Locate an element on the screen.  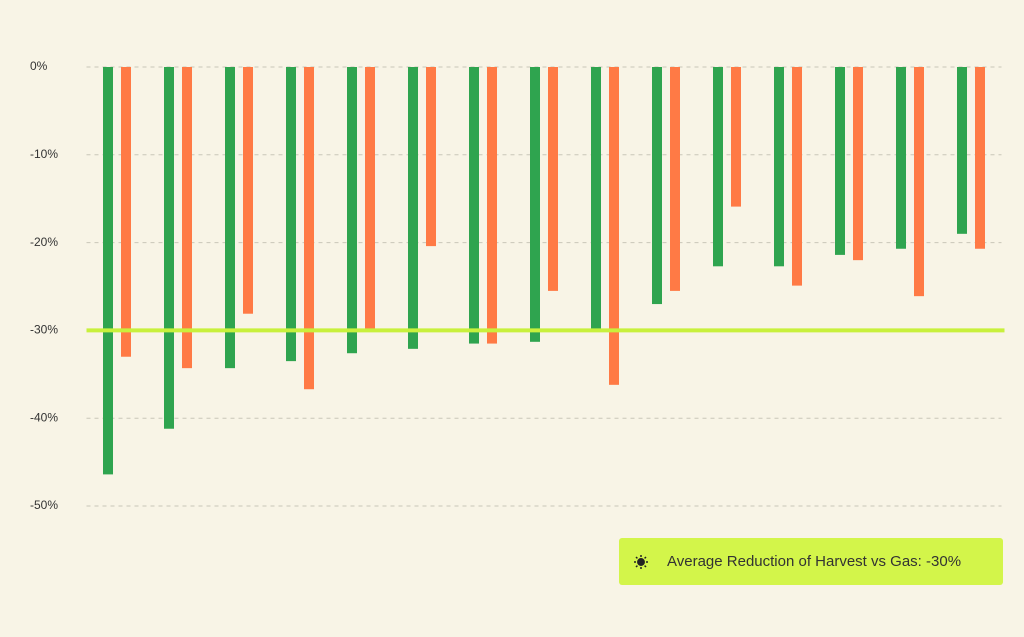
y-tick-label: -30% is located at coordinates (44, 330).